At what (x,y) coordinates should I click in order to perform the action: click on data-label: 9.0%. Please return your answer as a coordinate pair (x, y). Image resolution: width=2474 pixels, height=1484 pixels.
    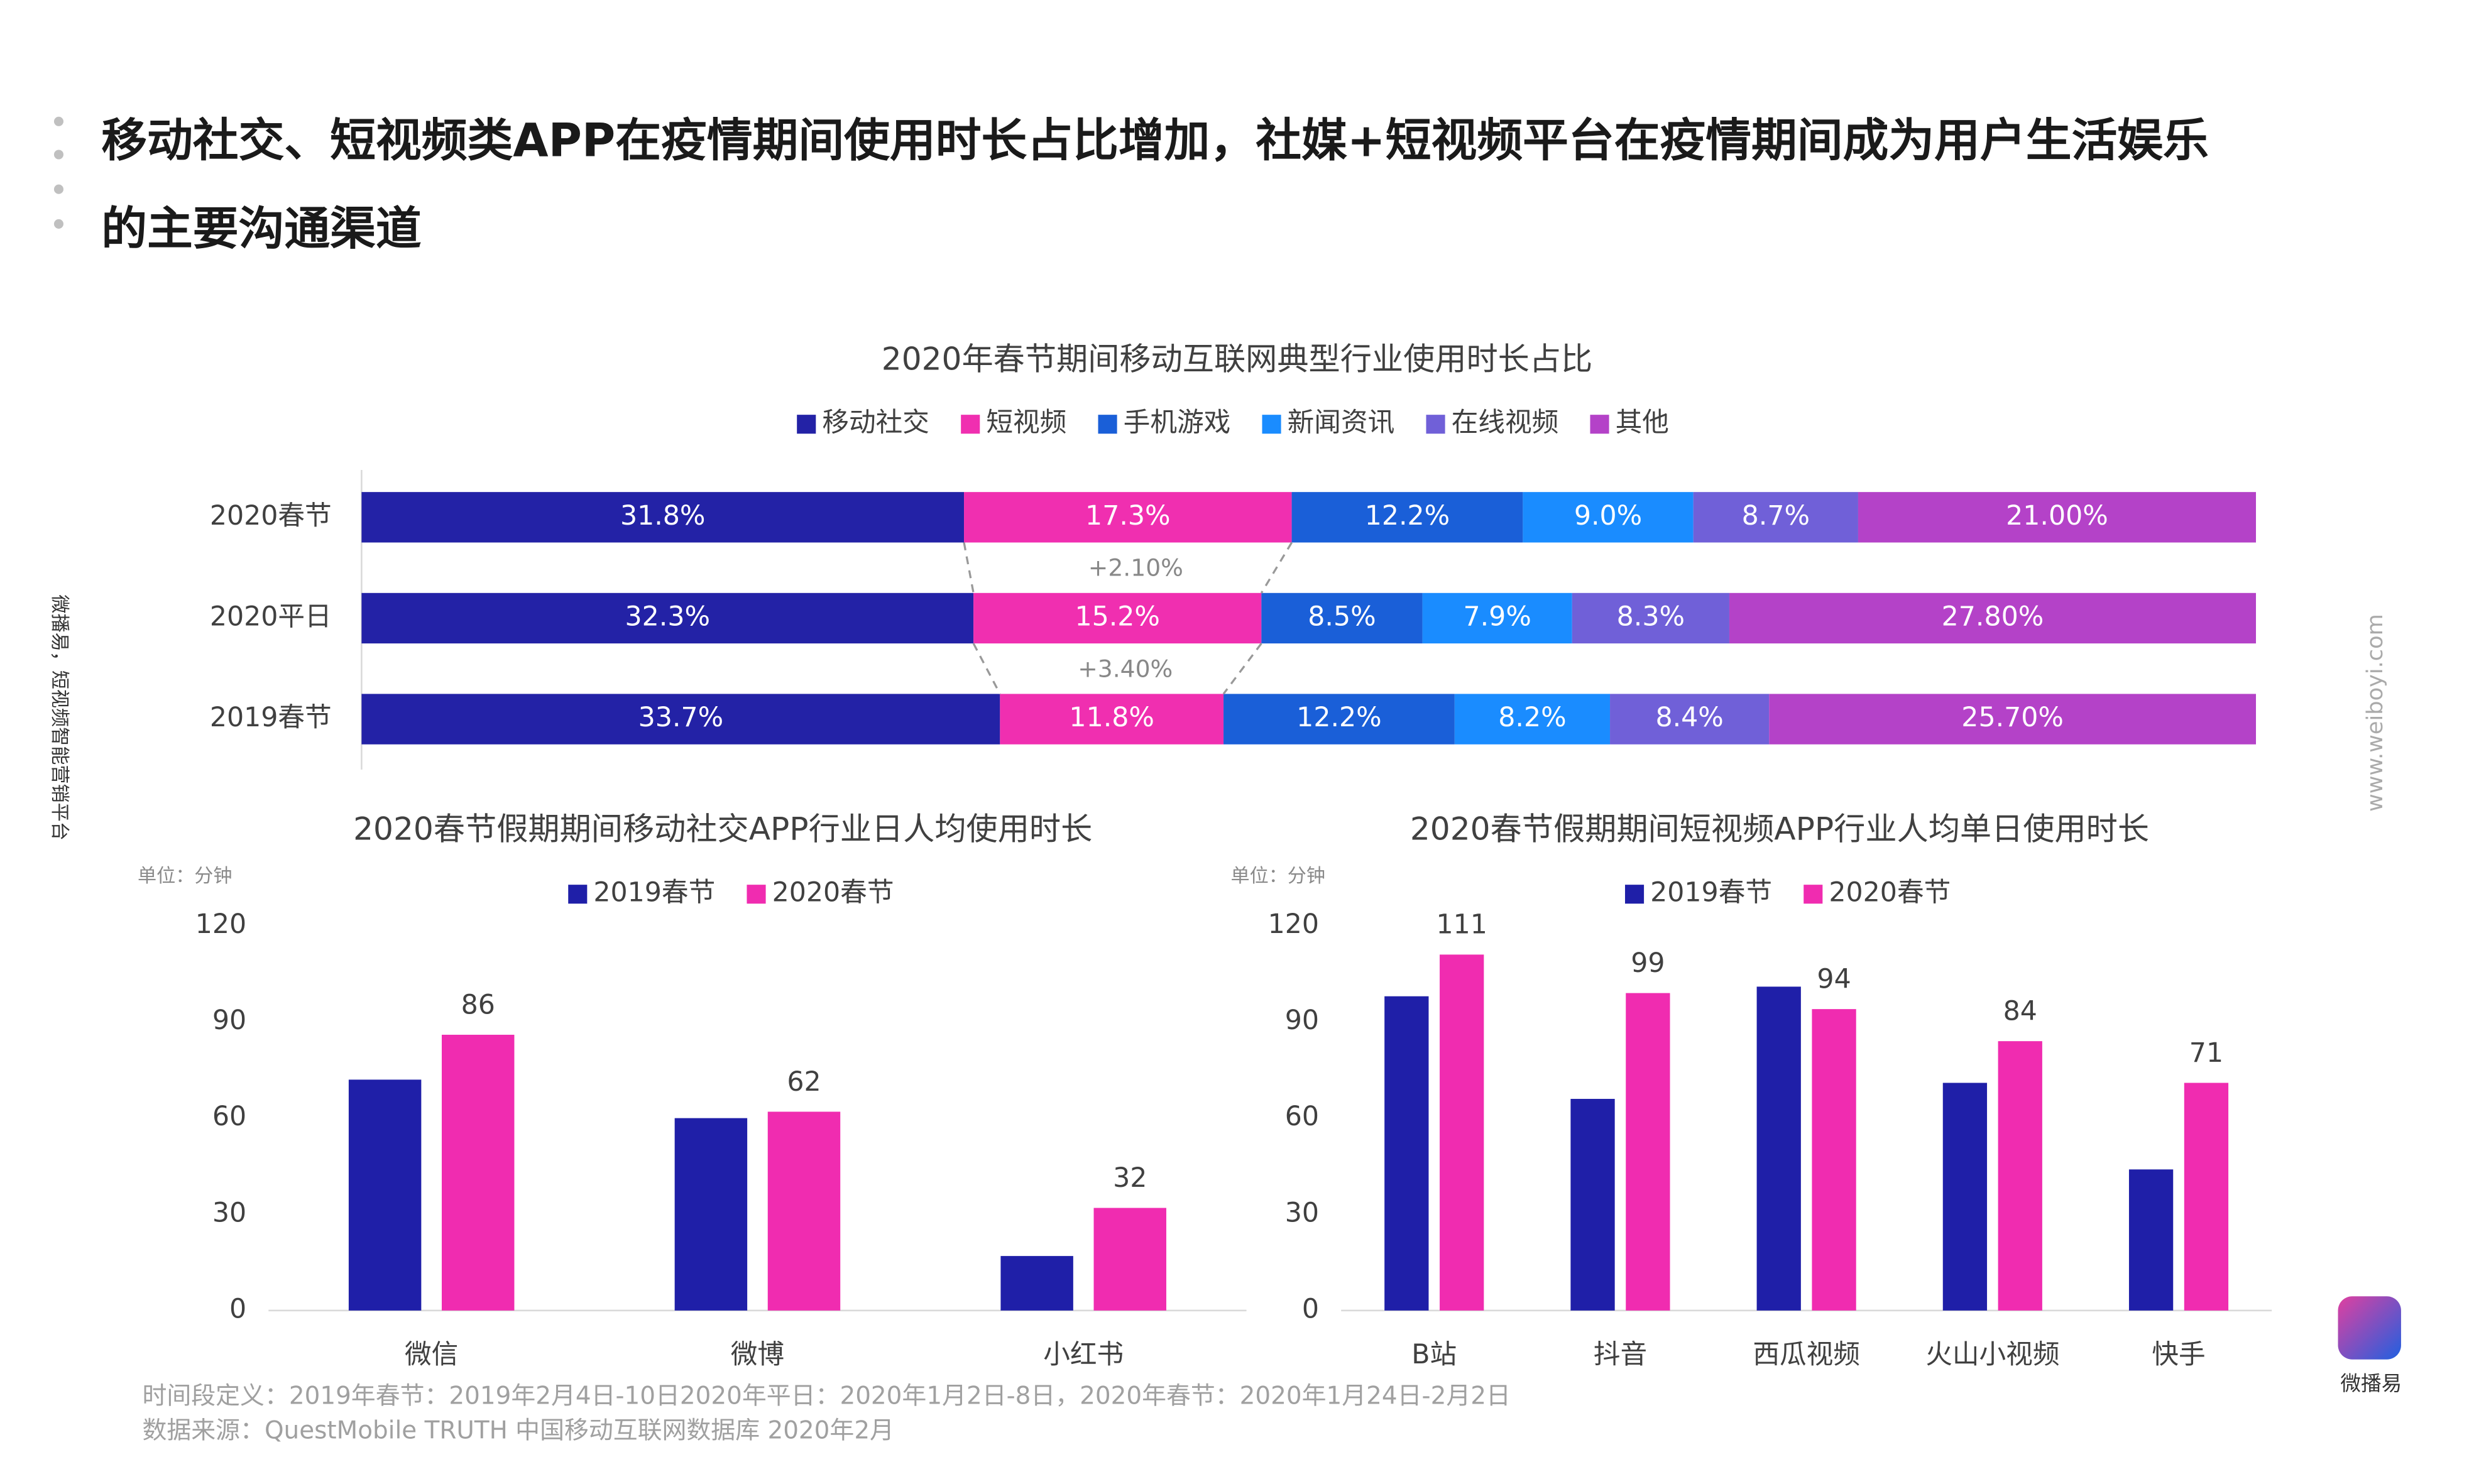
    Looking at the image, I should click on (1608, 516).